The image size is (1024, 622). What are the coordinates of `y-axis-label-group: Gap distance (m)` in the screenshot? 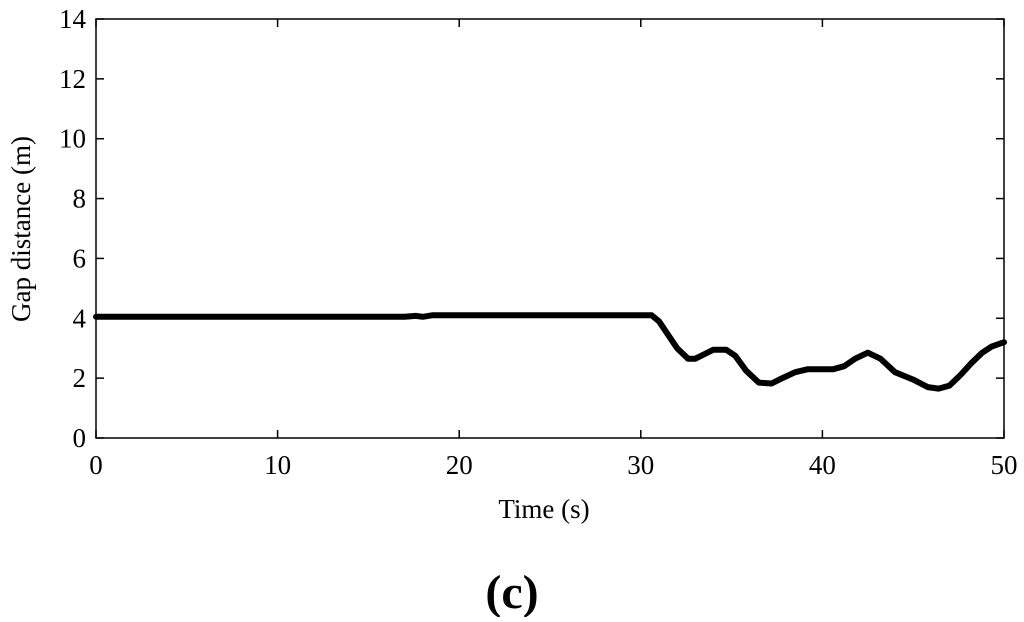 It's located at (21, 229).